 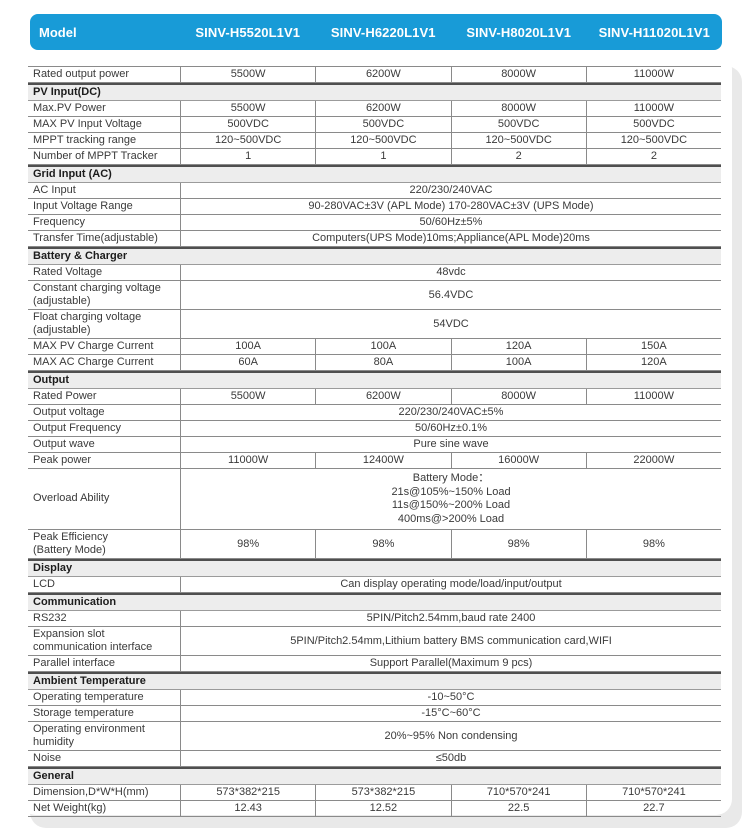 What do you see at coordinates (519, 32) in the screenshot?
I see `model-name-3: SINV-H8020L1V1` at bounding box center [519, 32].